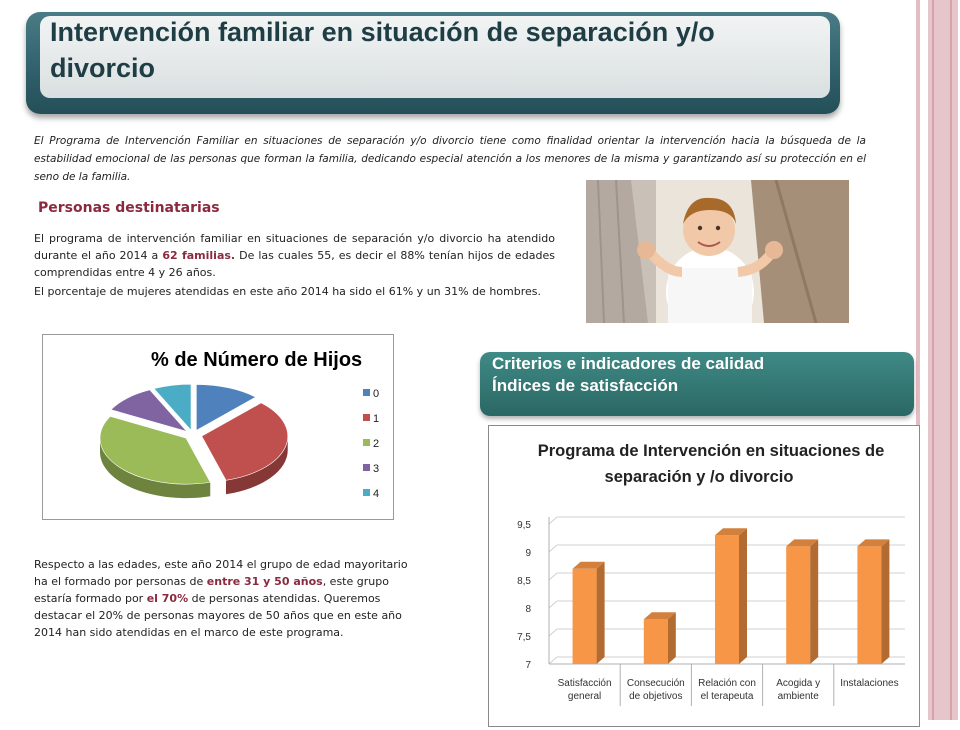  I want to click on family-photo, so click(717, 251).